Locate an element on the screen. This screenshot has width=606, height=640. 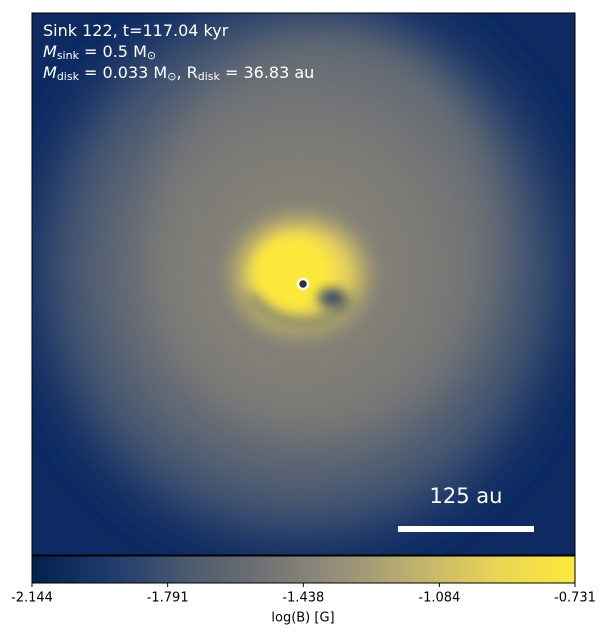
colorbar-tick-label: -1.084 is located at coordinates (439, 598).